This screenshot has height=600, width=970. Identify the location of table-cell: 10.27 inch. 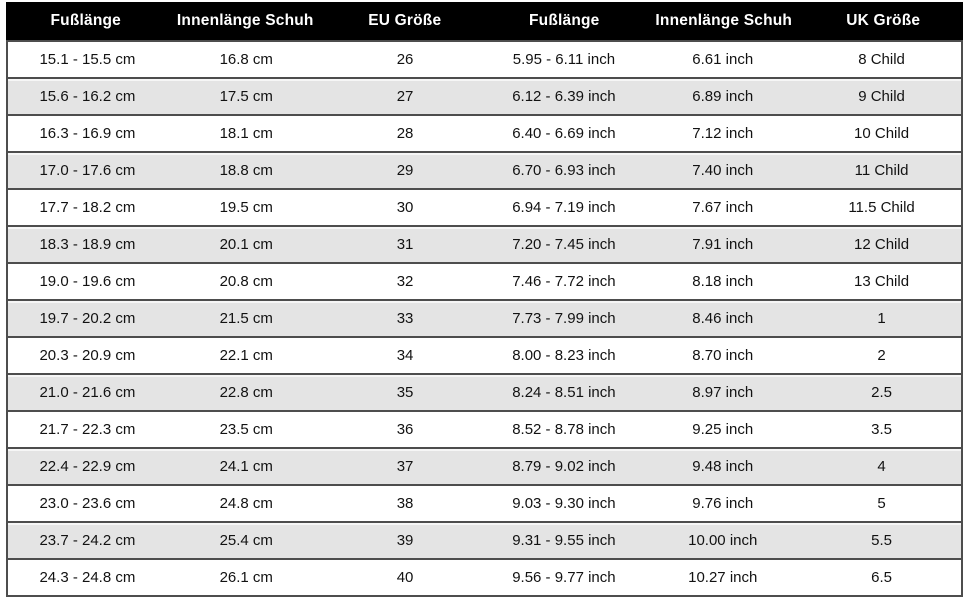
(723, 577).